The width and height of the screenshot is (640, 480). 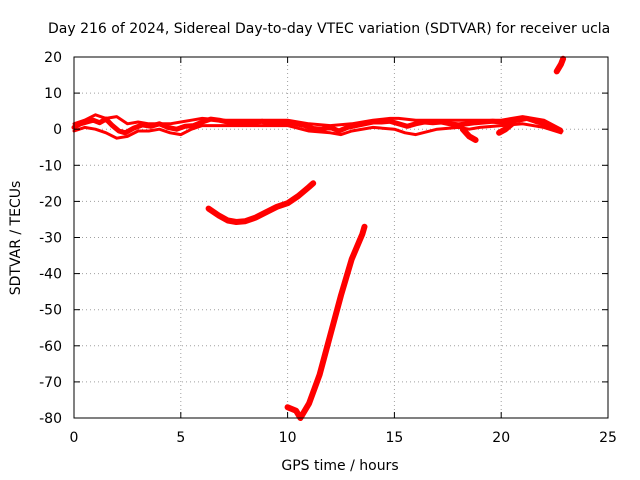 What do you see at coordinates (317, 122) in the screenshot?
I see `series-line-band-upper-edge` at bounding box center [317, 122].